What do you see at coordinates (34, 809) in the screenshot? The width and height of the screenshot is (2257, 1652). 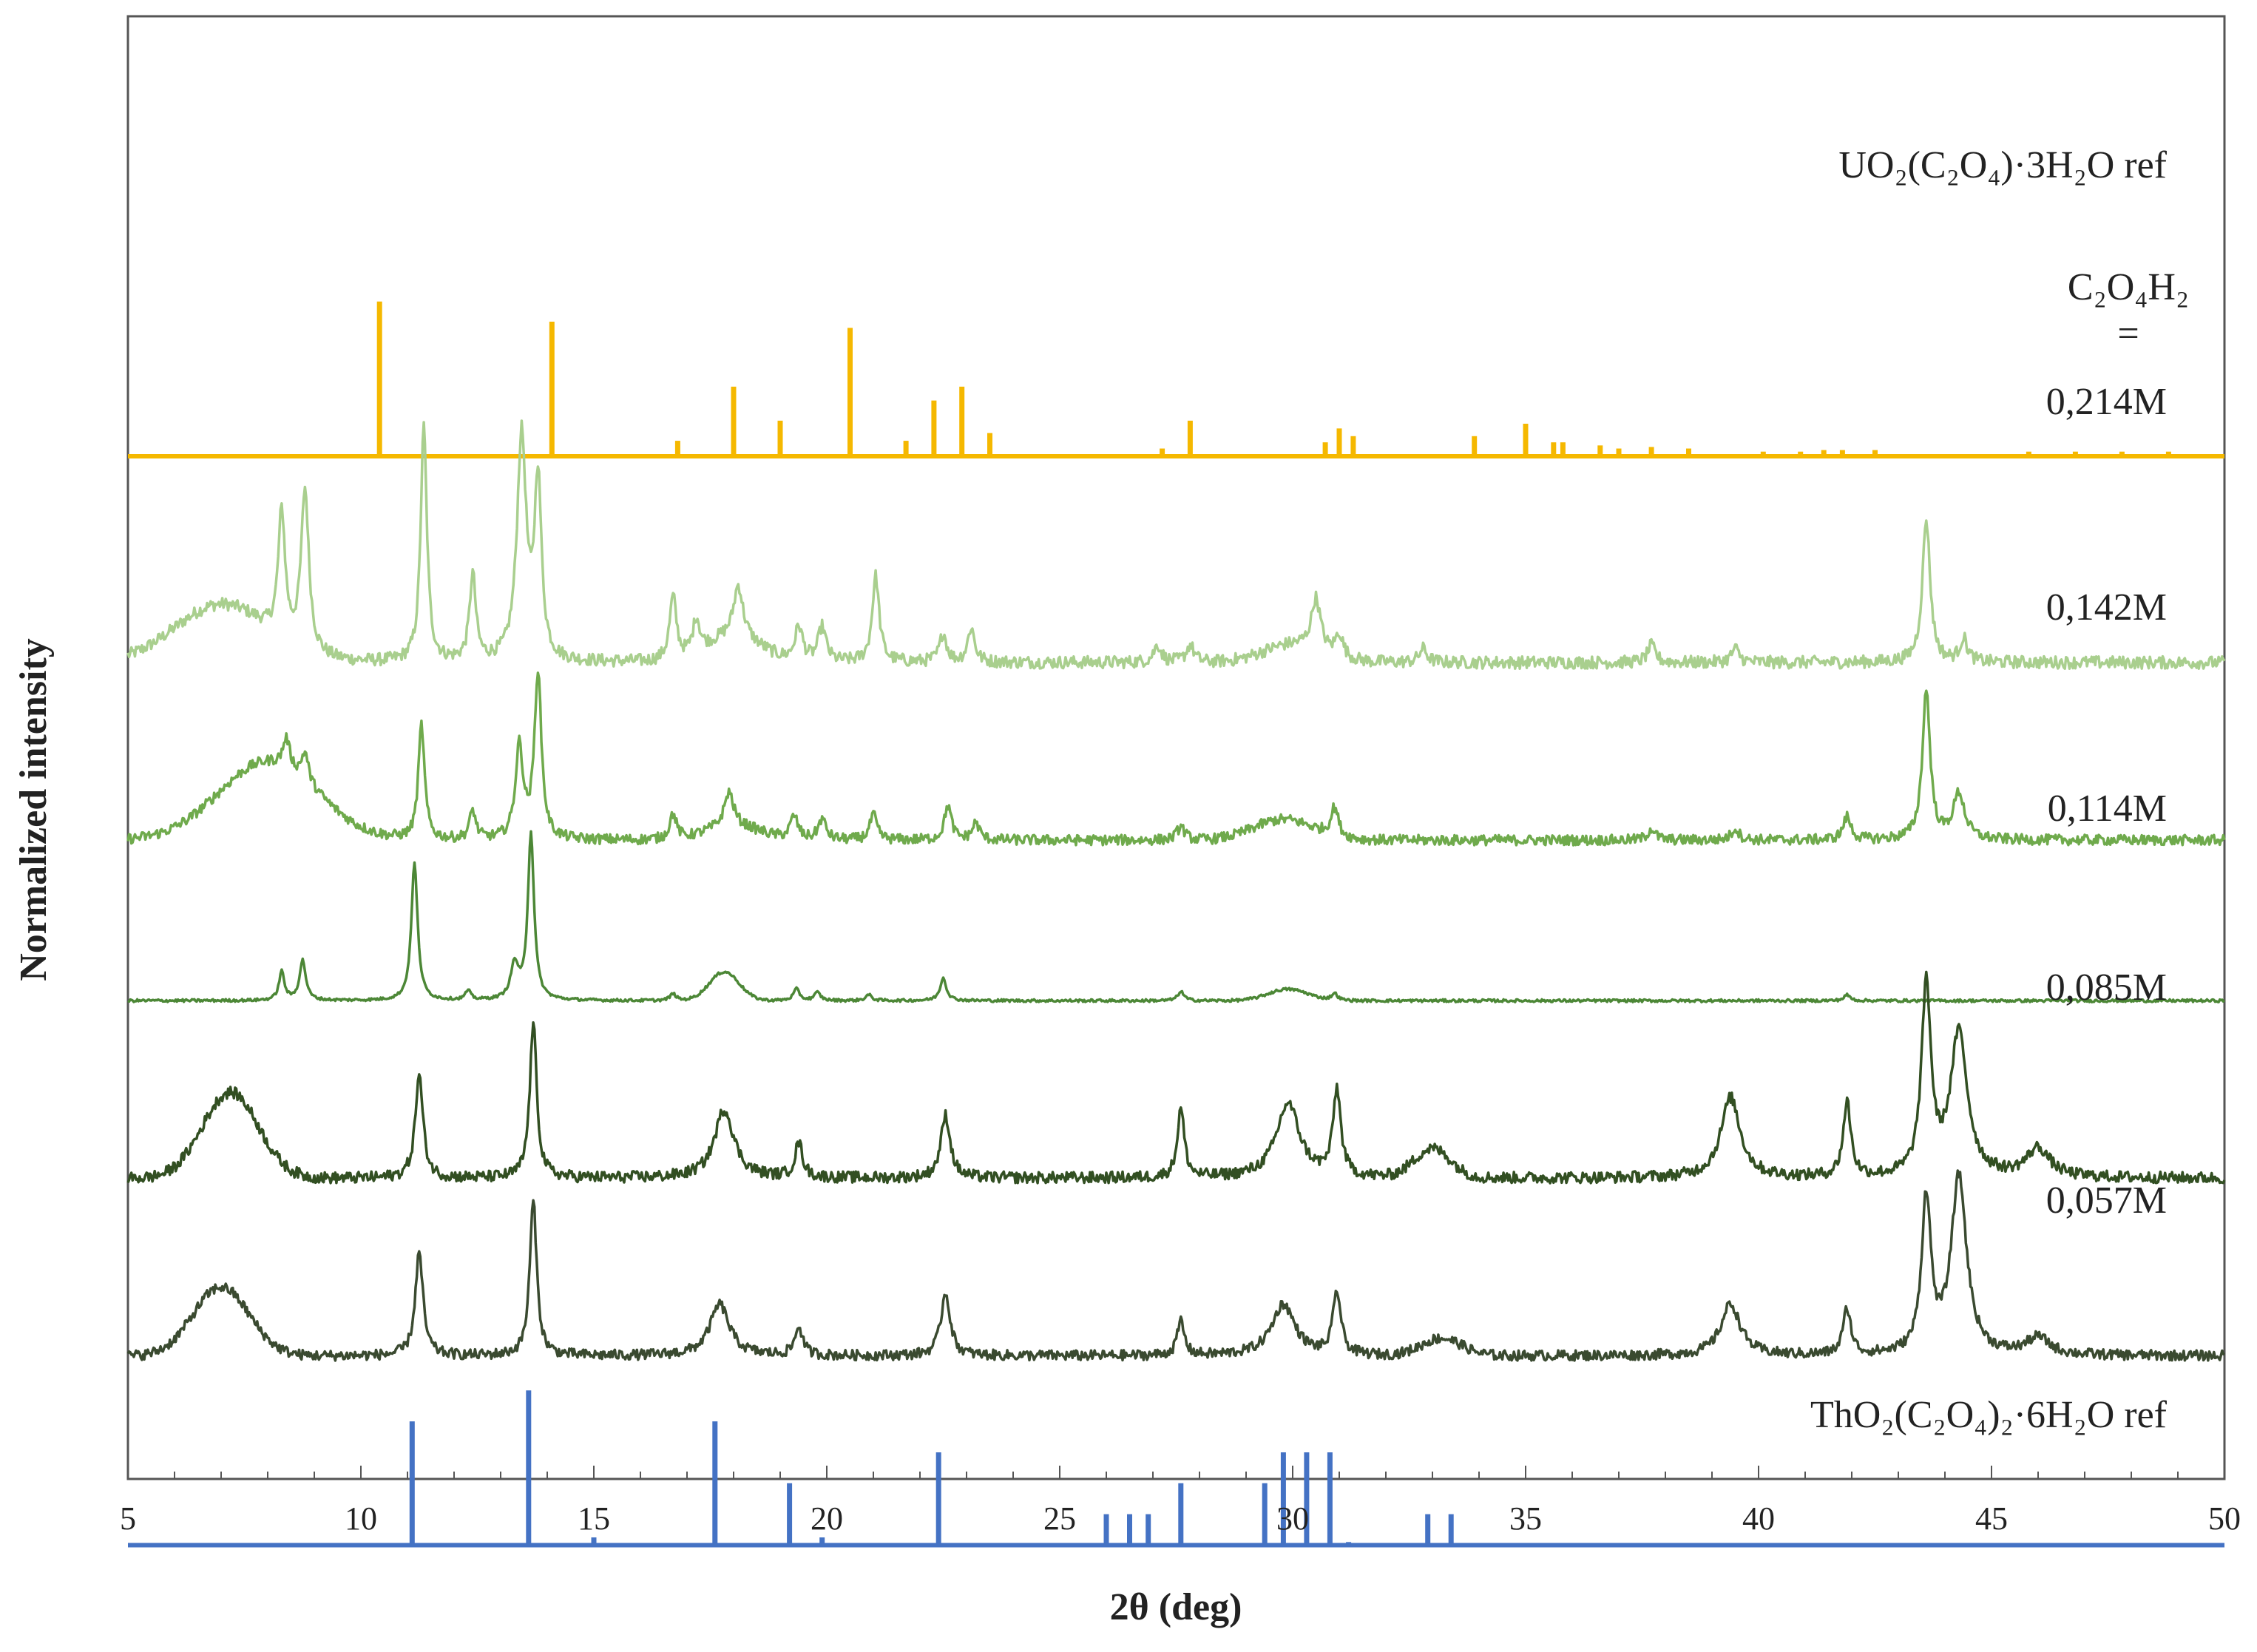 I see `y-axis-title: Normalized intensity` at bounding box center [34, 809].